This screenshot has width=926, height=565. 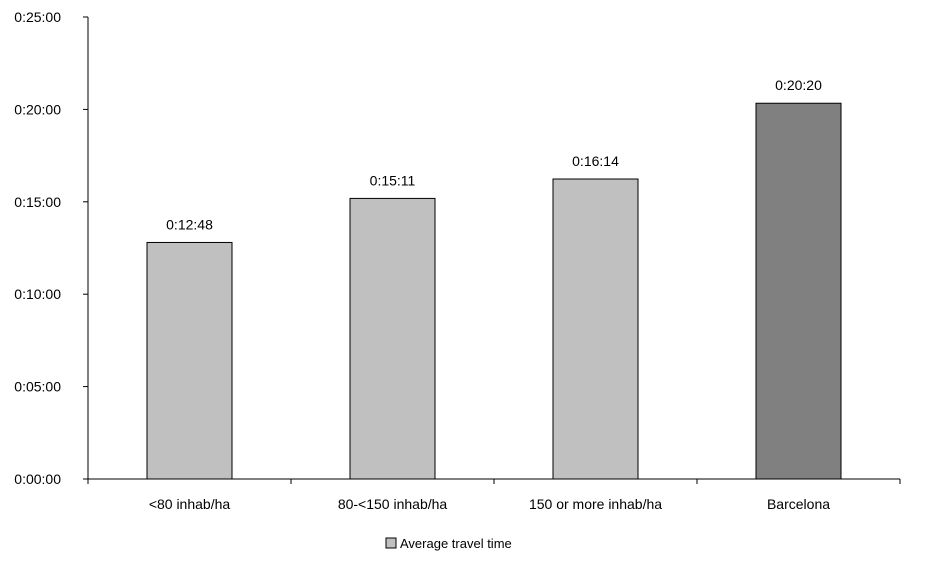 What do you see at coordinates (391, 543) in the screenshot?
I see `legend-swatch` at bounding box center [391, 543].